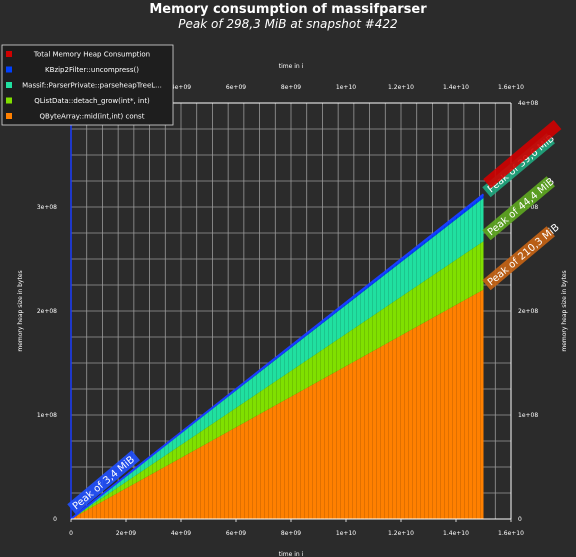 This screenshot has width=576, height=557. What do you see at coordinates (401, 87) in the screenshot?
I see `x-tick-label-top: 1.2e+10` at bounding box center [401, 87].